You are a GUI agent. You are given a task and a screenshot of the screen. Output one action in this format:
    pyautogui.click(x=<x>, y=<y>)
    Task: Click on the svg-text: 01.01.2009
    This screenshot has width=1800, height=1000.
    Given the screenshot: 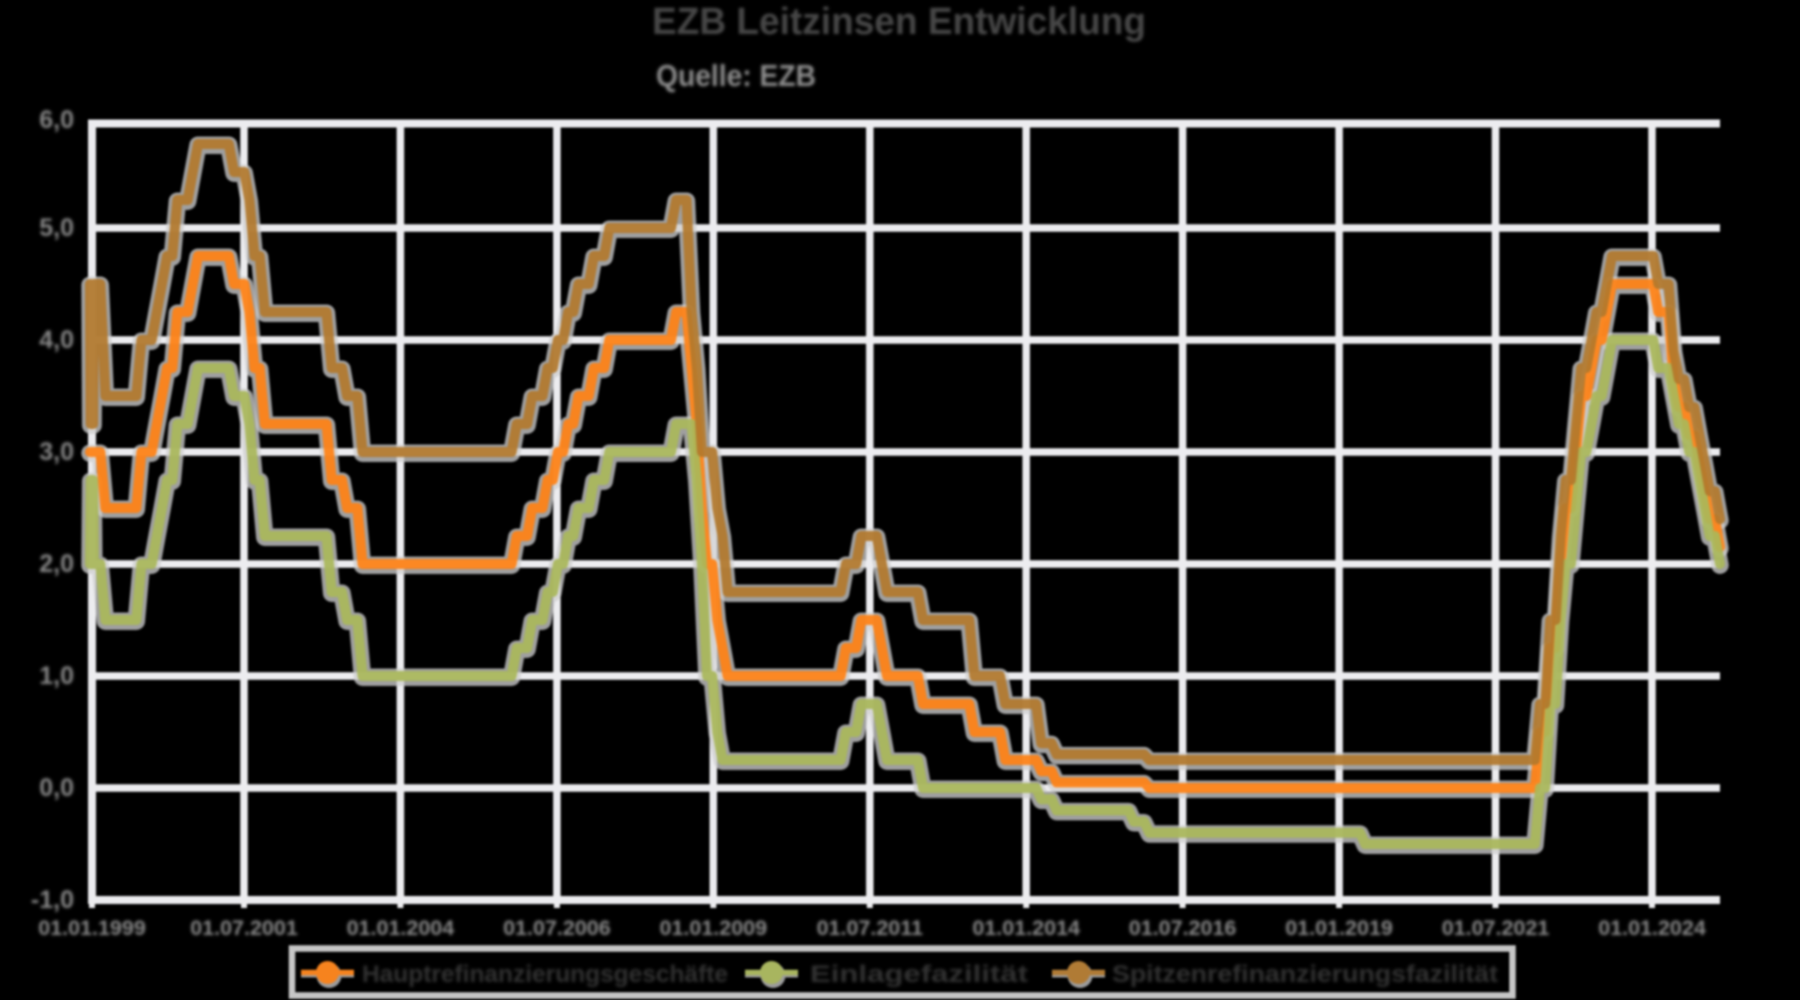 What is the action you would take?
    pyautogui.click(x=713, y=928)
    